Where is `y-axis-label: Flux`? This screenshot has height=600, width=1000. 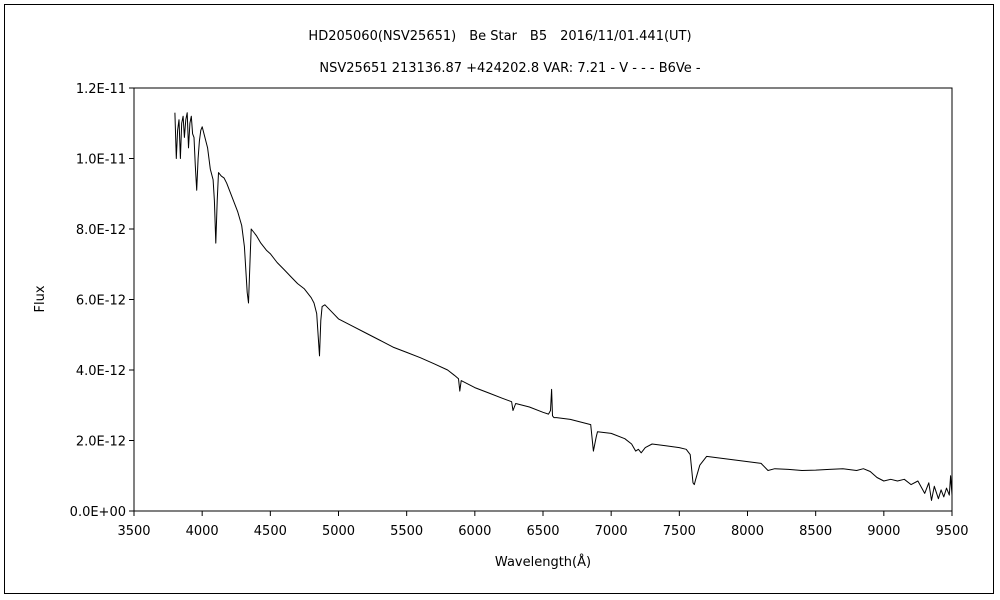 y-axis-label: Flux is located at coordinates (40, 298).